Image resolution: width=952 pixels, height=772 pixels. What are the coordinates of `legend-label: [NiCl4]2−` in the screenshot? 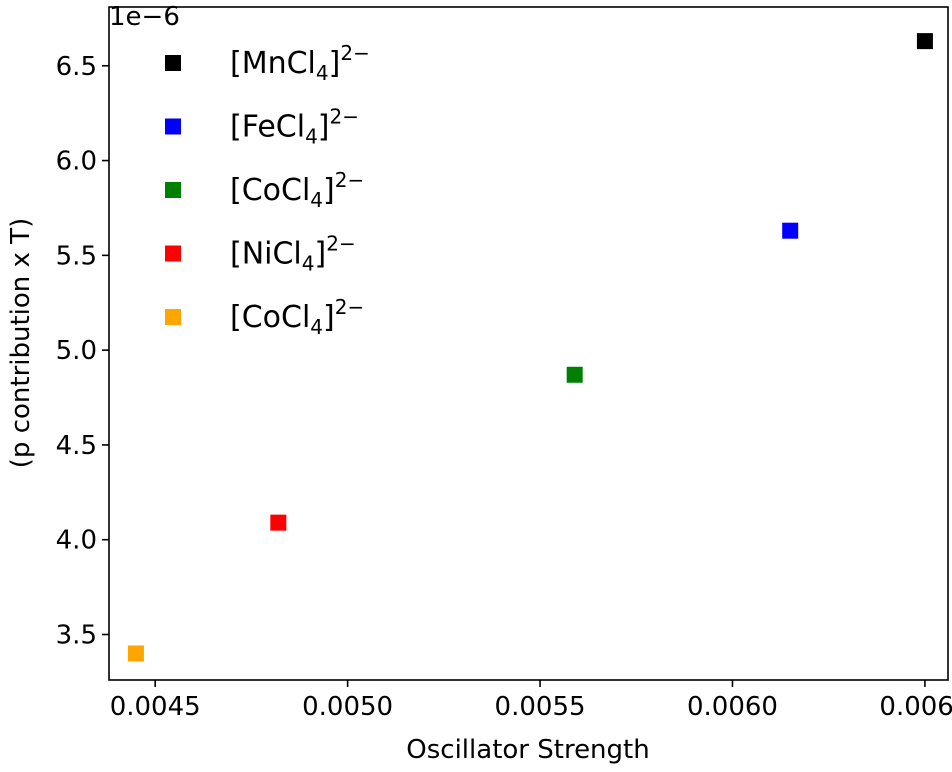 It's located at (293, 254).